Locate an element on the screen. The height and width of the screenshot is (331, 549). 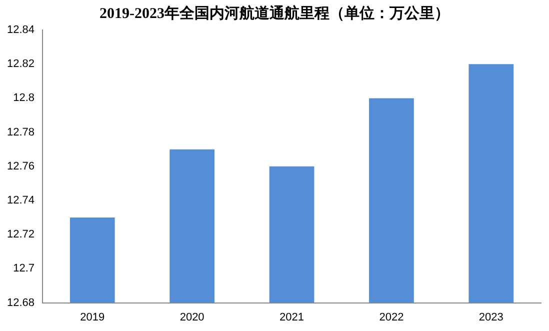
y-tick-label: 12.82 is located at coordinates (20, 64).